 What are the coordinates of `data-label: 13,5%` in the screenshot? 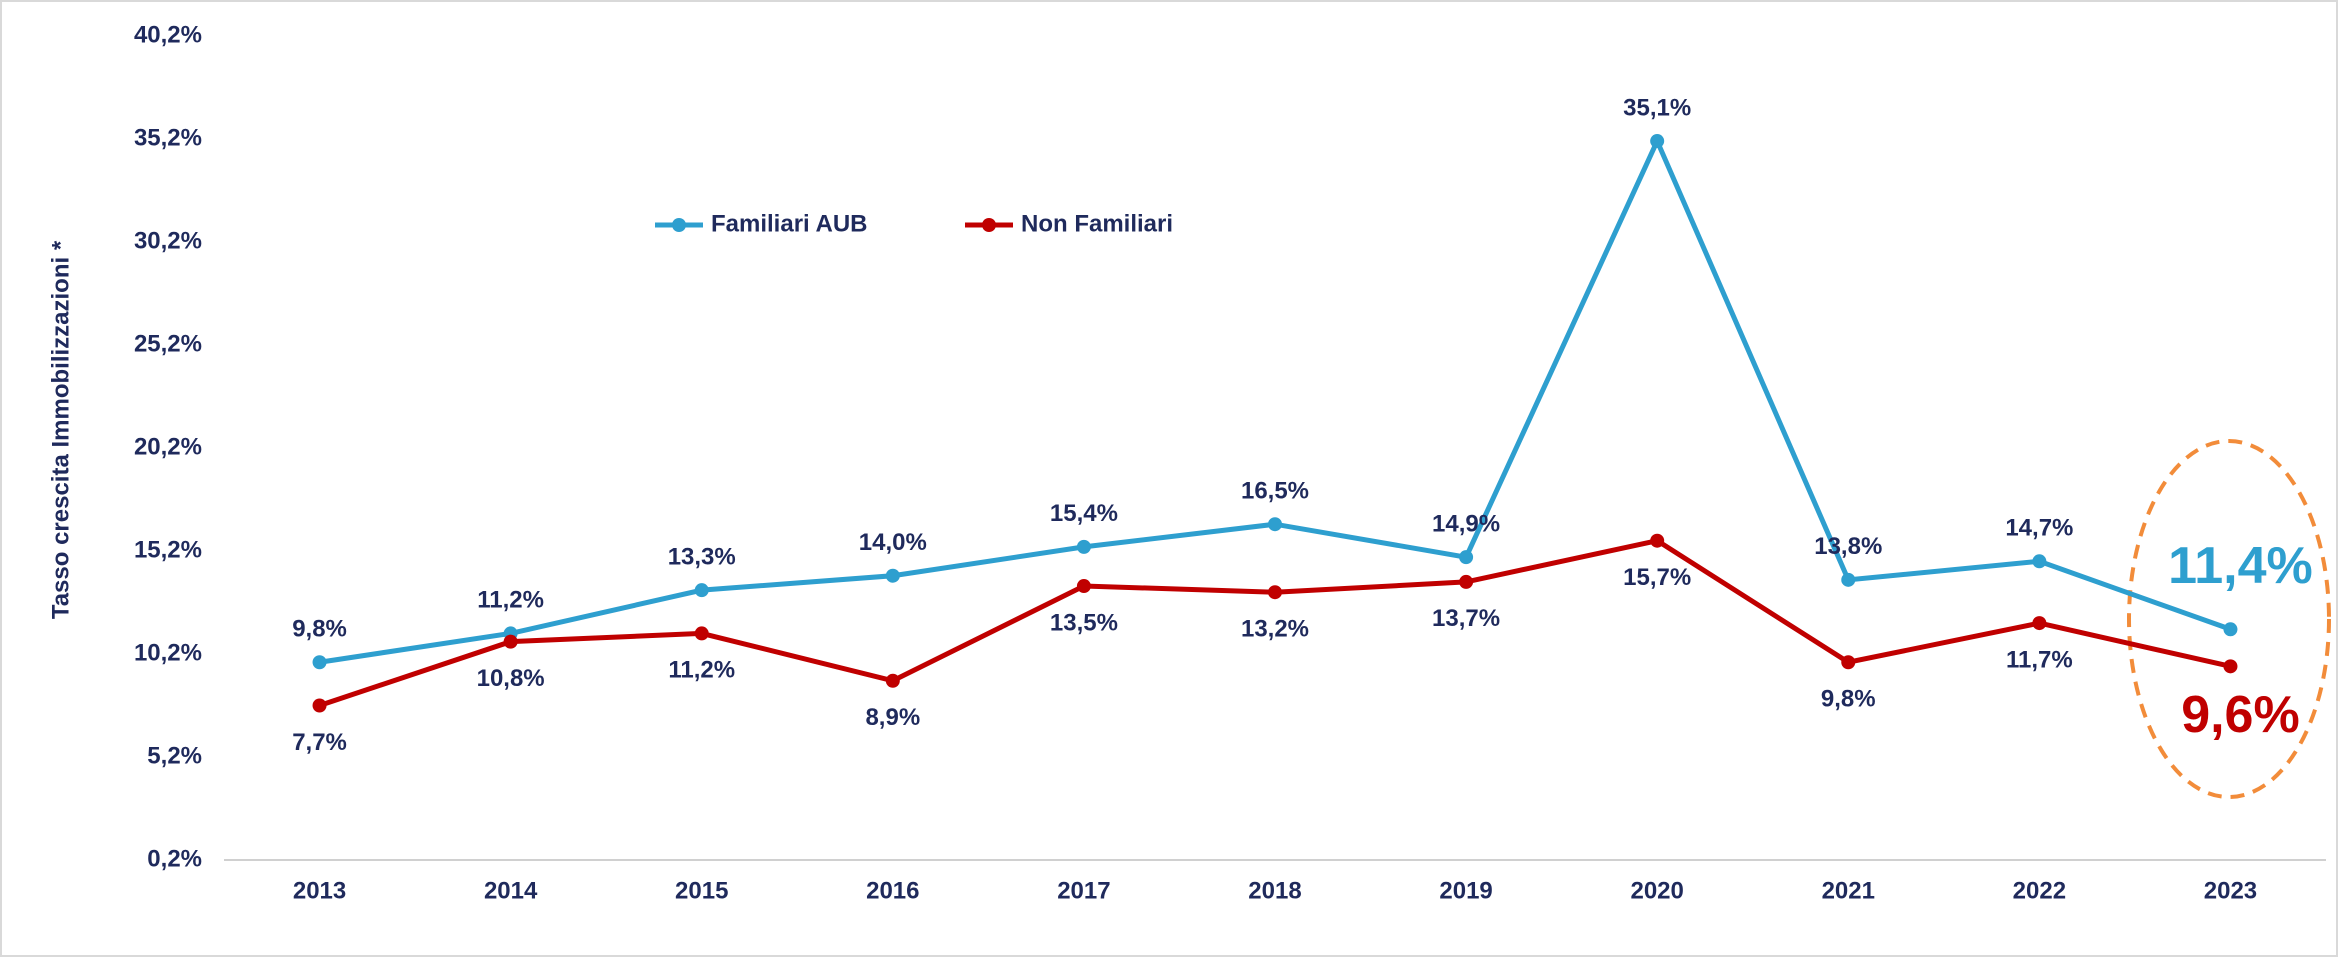 It's located at (1084, 622).